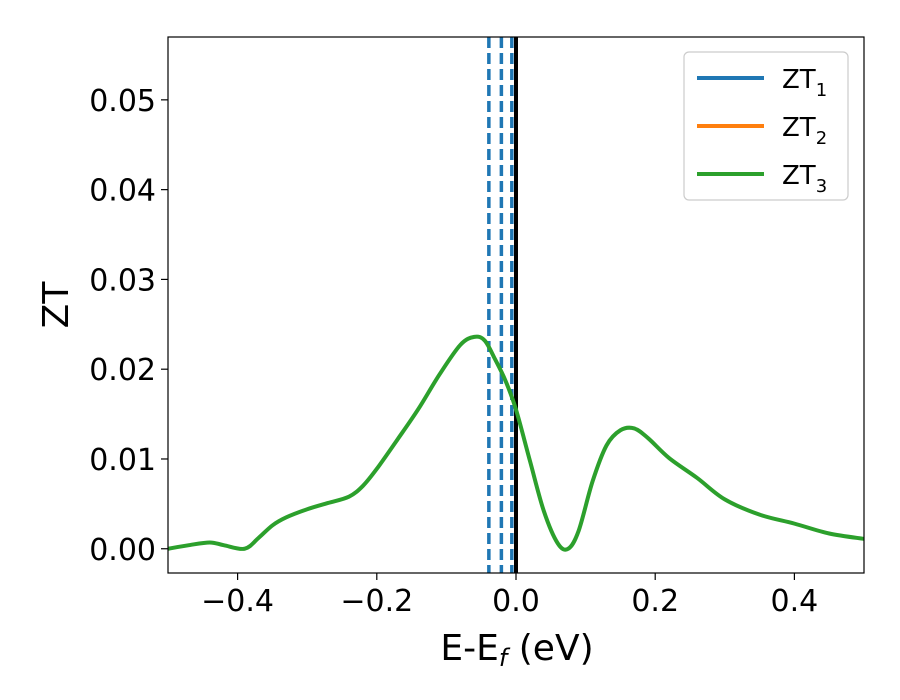  What do you see at coordinates (122, 101) in the screenshot?
I see `y-tick-label: 0.05` at bounding box center [122, 101].